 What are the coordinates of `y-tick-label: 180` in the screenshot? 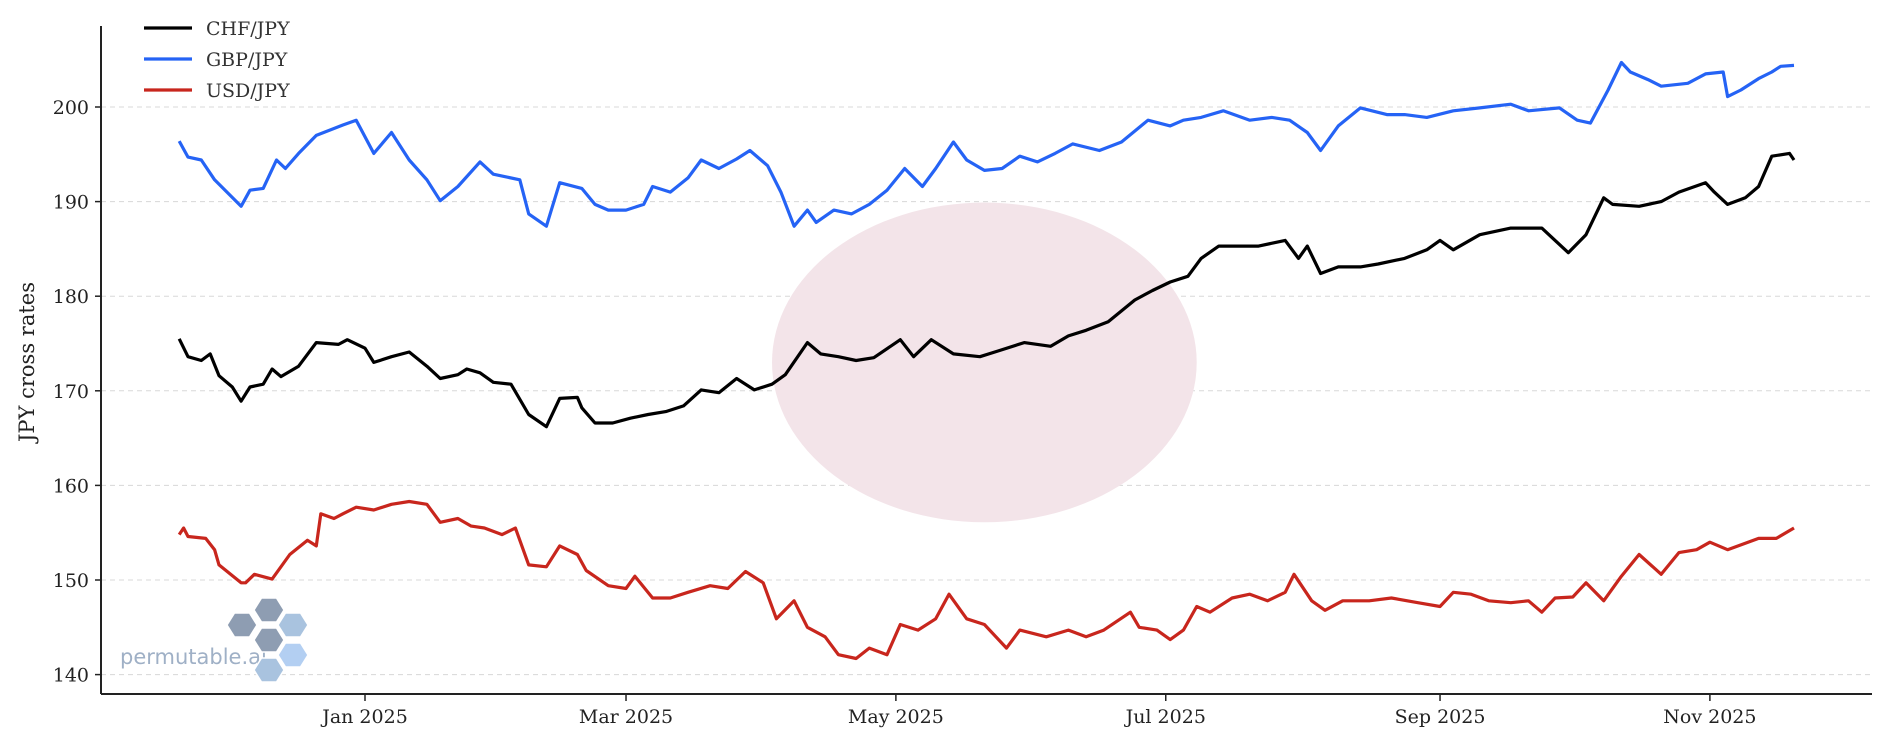 It's located at (71, 297).